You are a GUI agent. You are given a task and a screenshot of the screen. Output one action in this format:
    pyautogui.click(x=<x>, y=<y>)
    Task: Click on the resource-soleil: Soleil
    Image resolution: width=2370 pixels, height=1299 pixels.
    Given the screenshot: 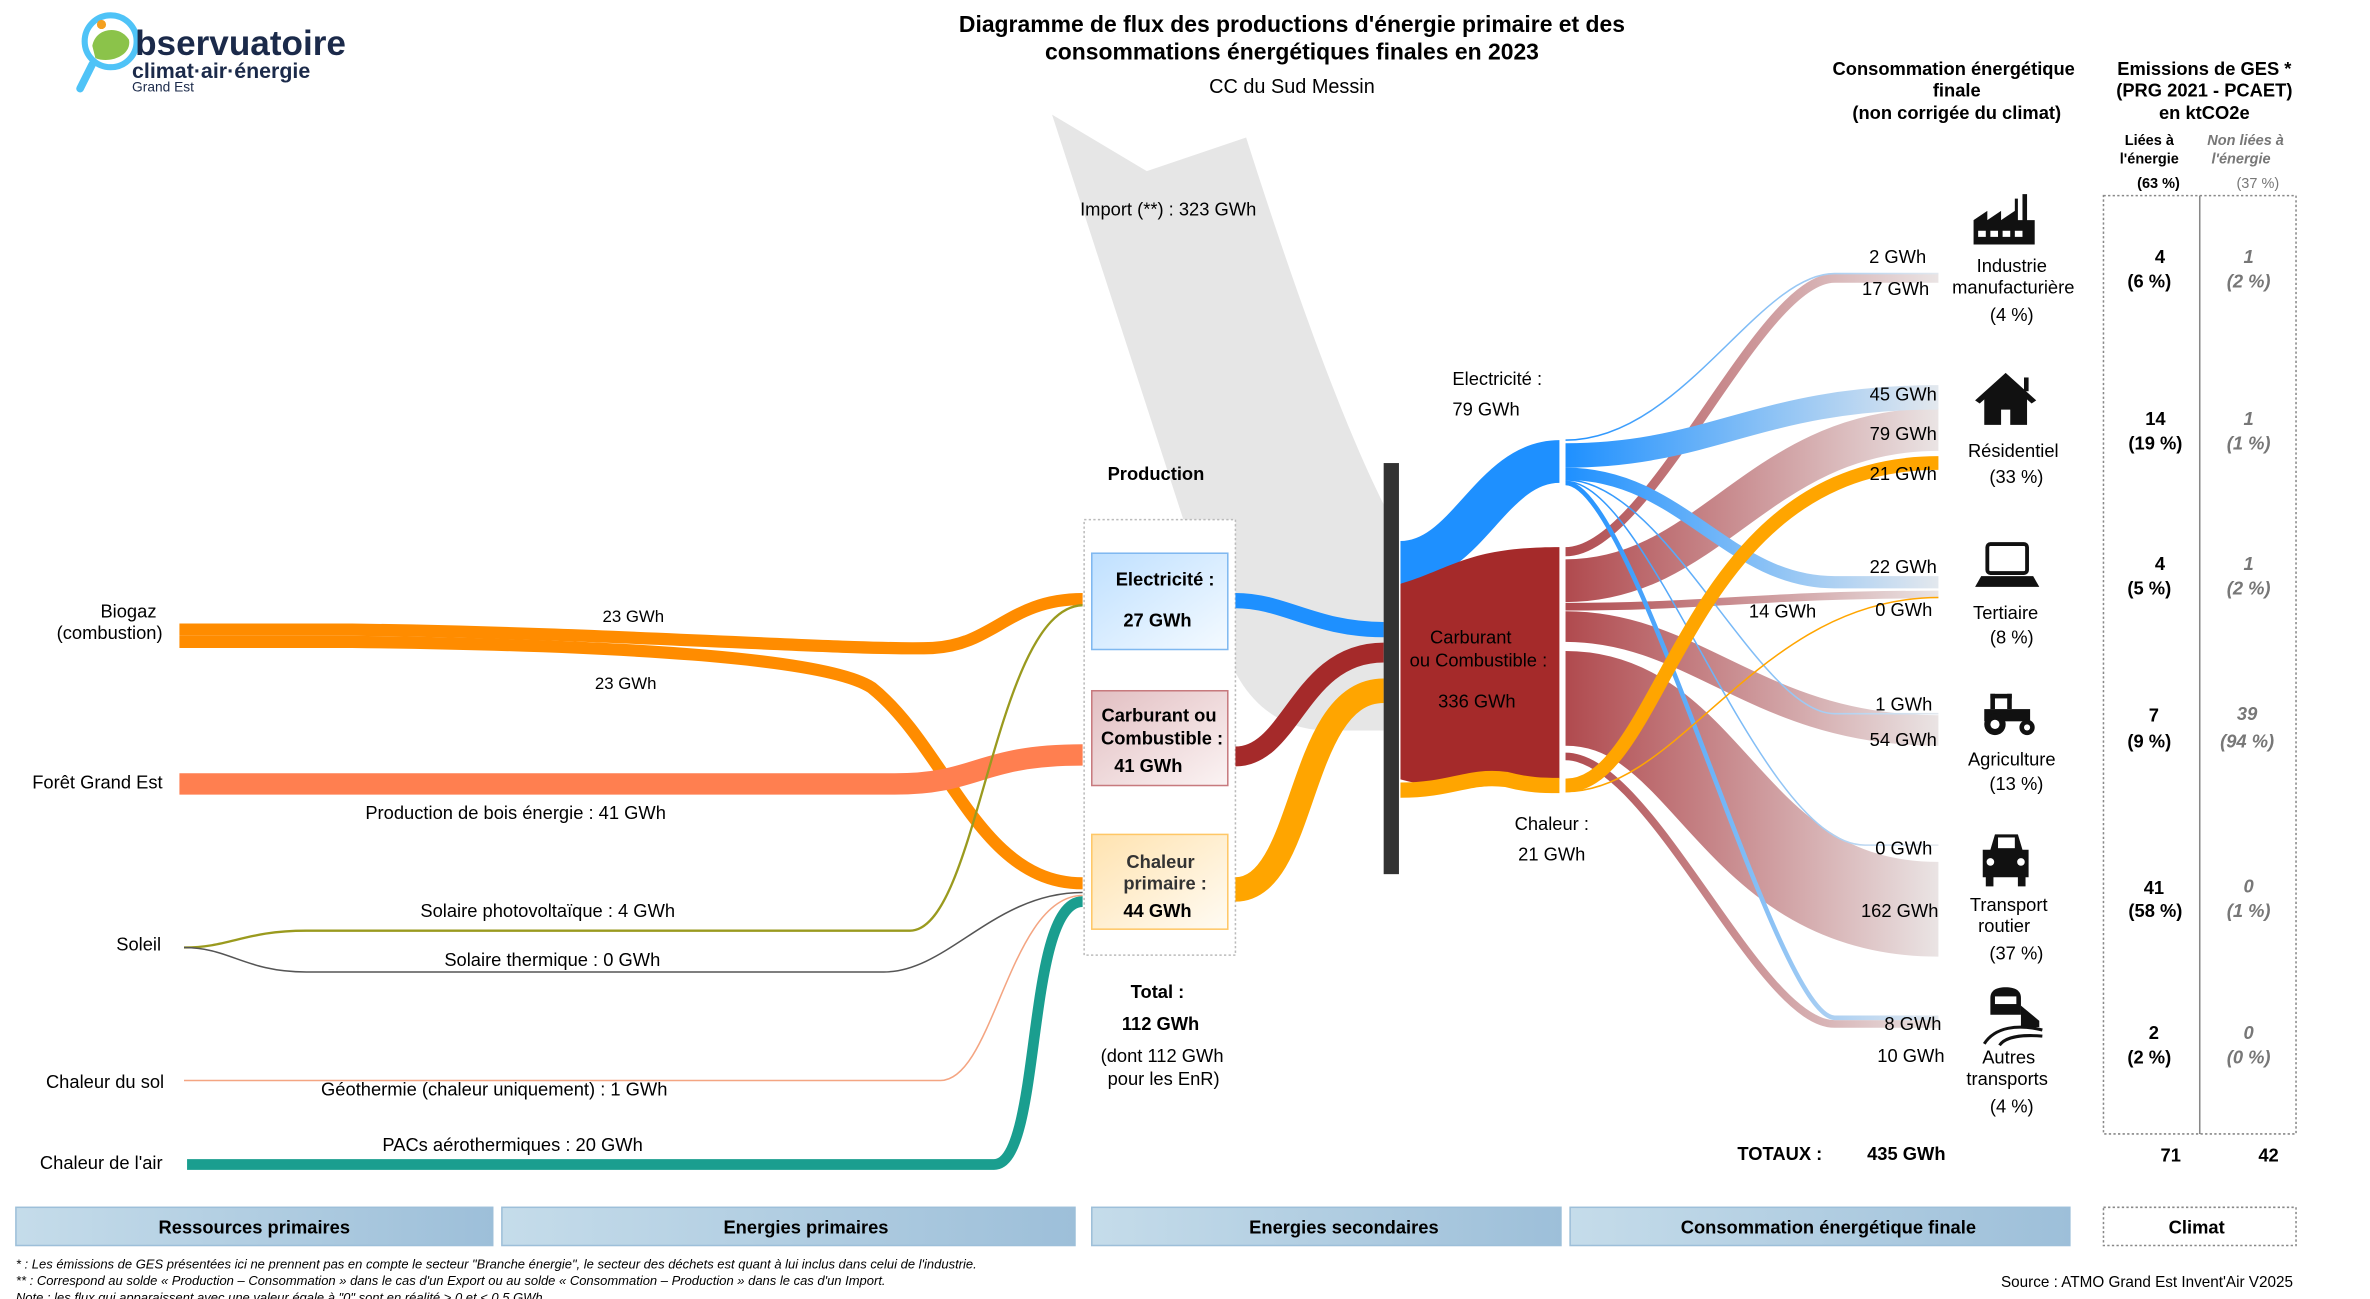 What is the action you would take?
    pyautogui.click(x=138, y=944)
    